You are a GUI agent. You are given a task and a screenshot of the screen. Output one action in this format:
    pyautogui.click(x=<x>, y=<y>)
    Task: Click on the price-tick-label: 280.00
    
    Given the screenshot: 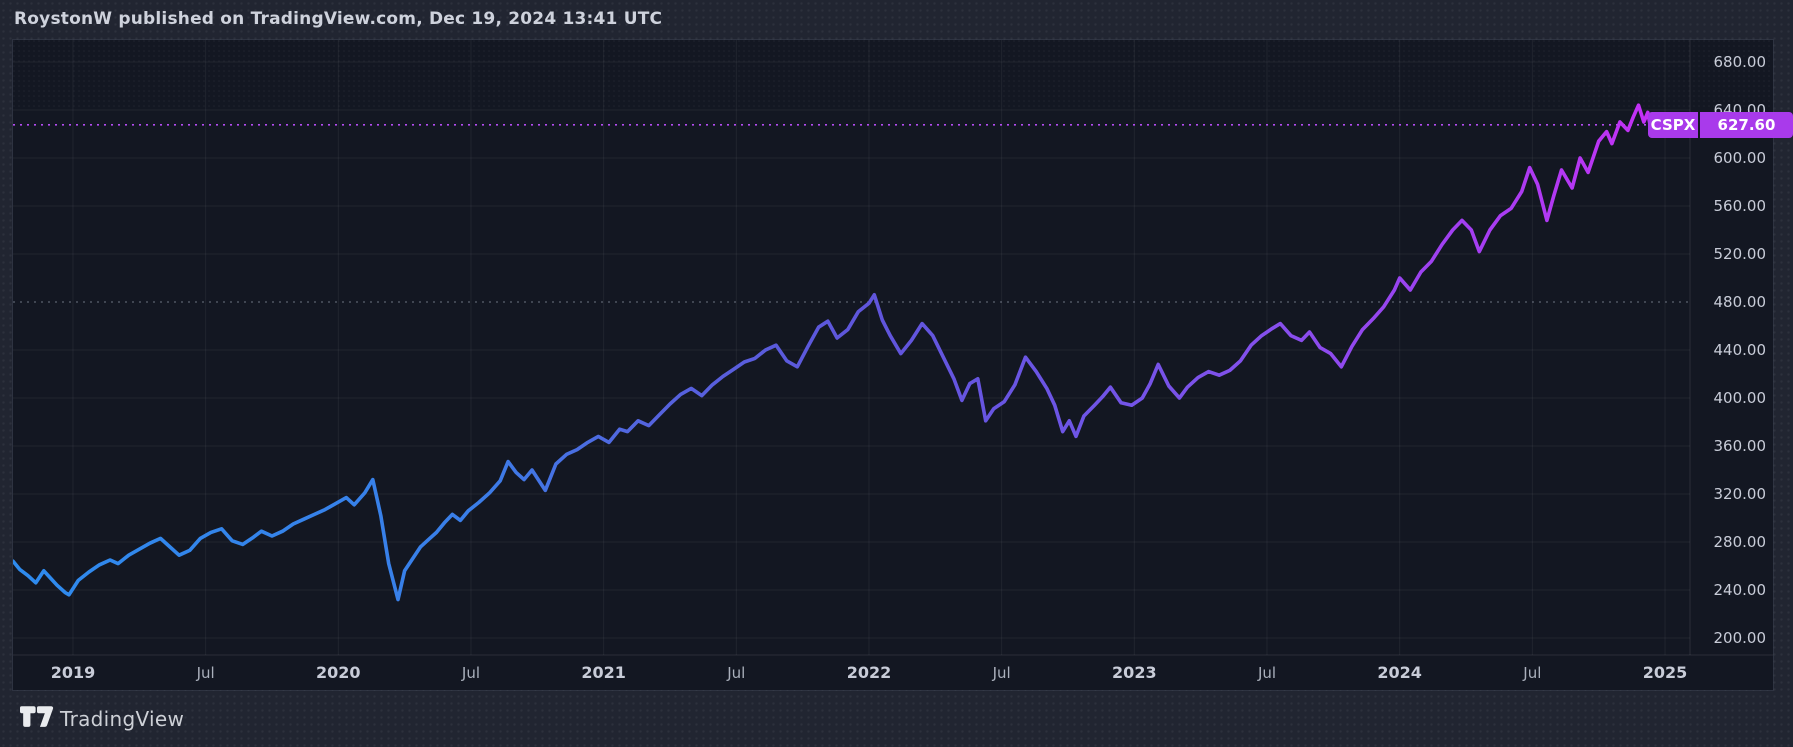 What is the action you would take?
    pyautogui.click(x=1740, y=542)
    